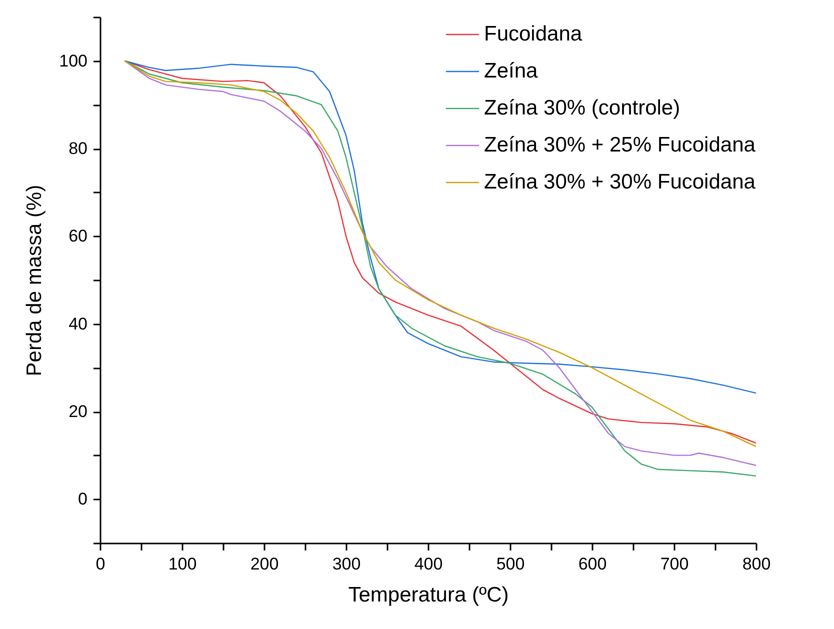 The width and height of the screenshot is (834, 629). What do you see at coordinates (83, 499) in the screenshot?
I see `y-tick-label: 0` at bounding box center [83, 499].